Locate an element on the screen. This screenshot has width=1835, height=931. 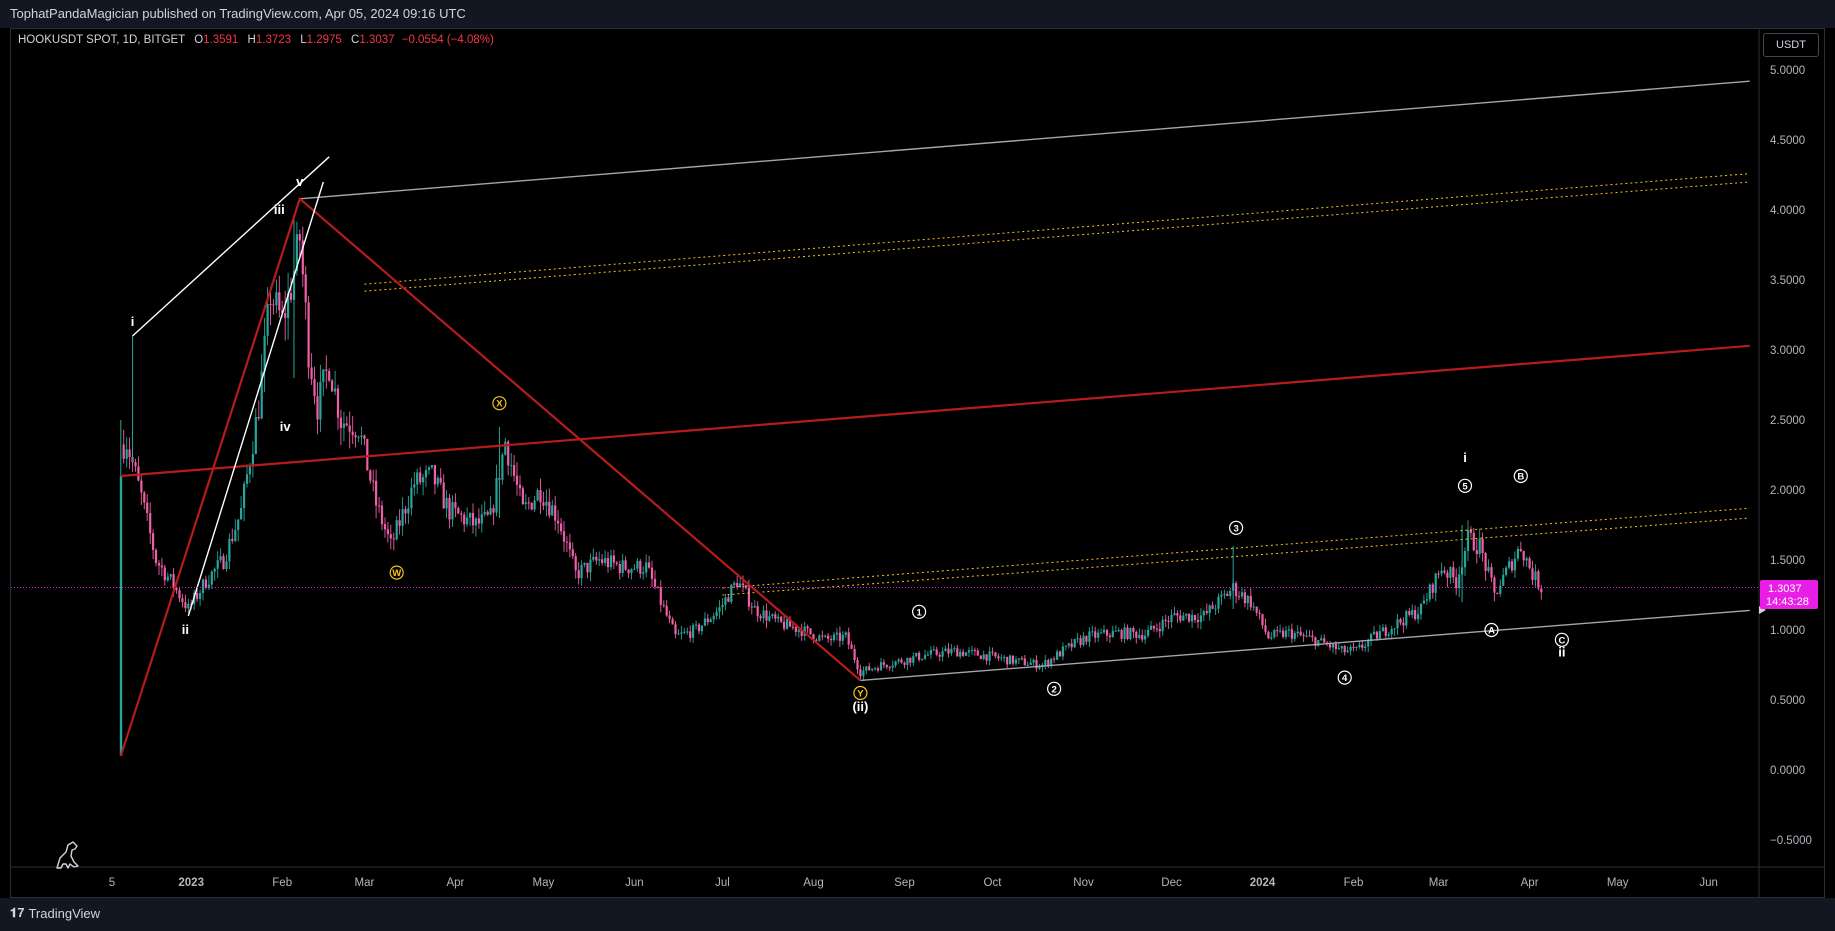
wave-label: ii is located at coordinates (1561, 651).